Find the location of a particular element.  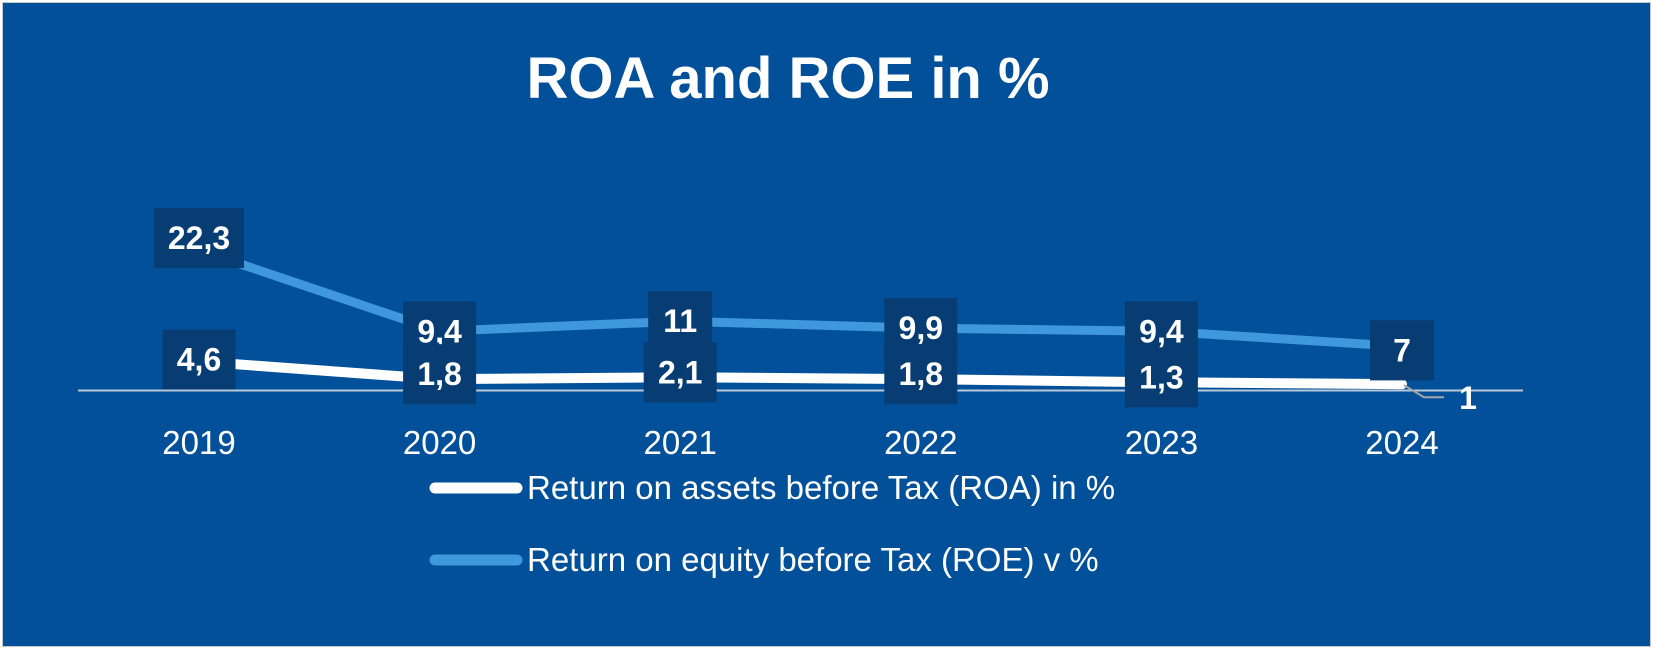

data-label-text: 2,1 is located at coordinates (680, 372).